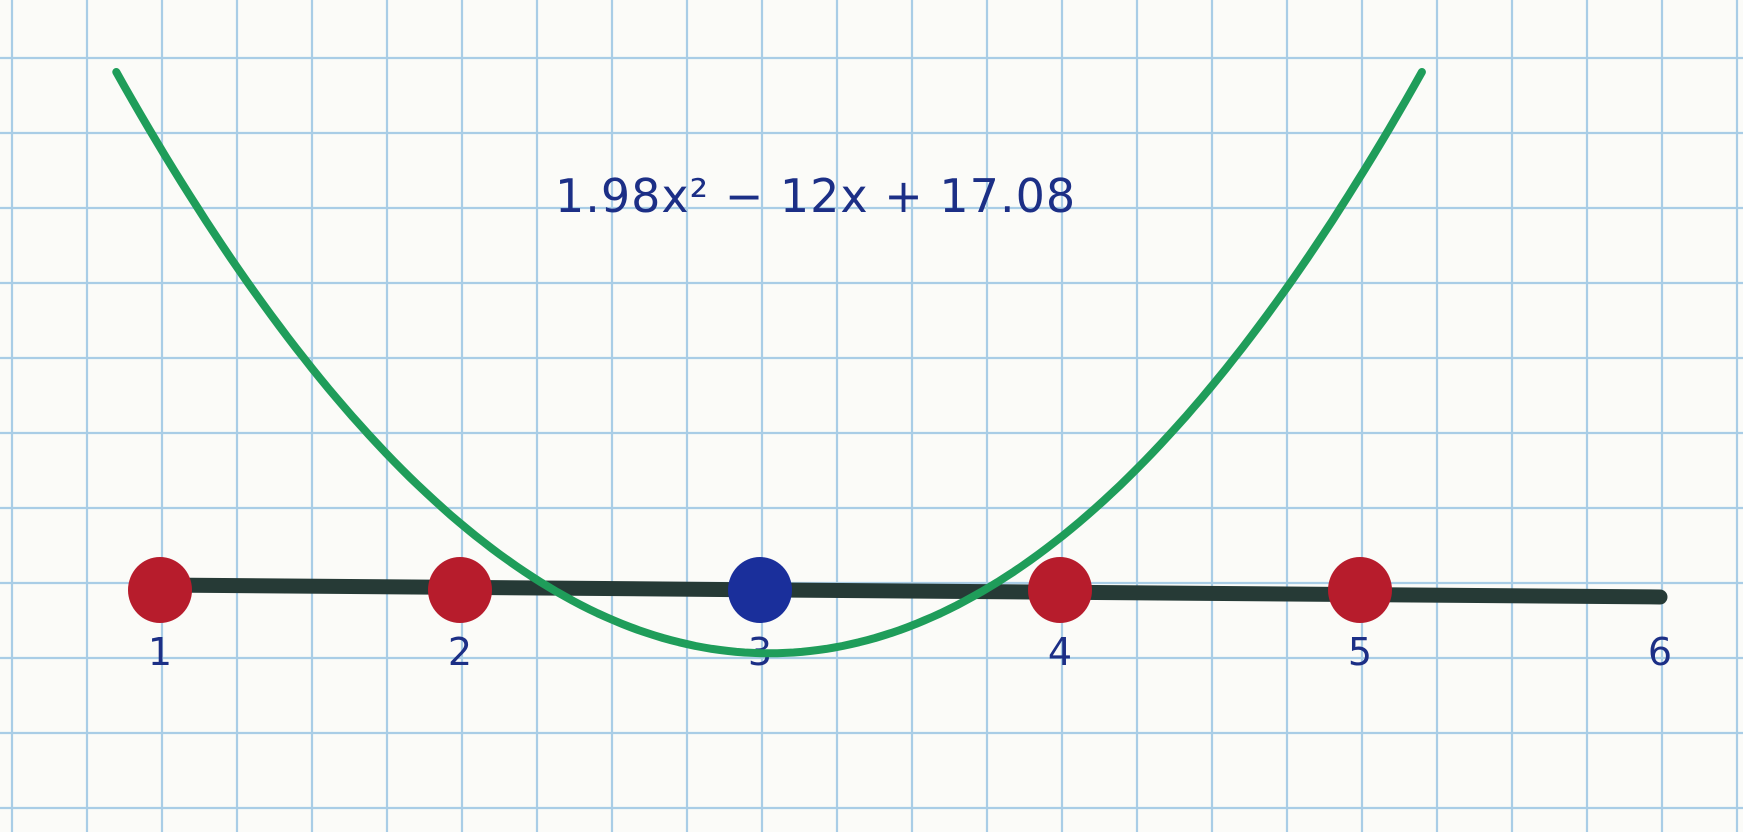  What do you see at coordinates (460, 652) in the screenshot?
I see `tick-label-2: 2` at bounding box center [460, 652].